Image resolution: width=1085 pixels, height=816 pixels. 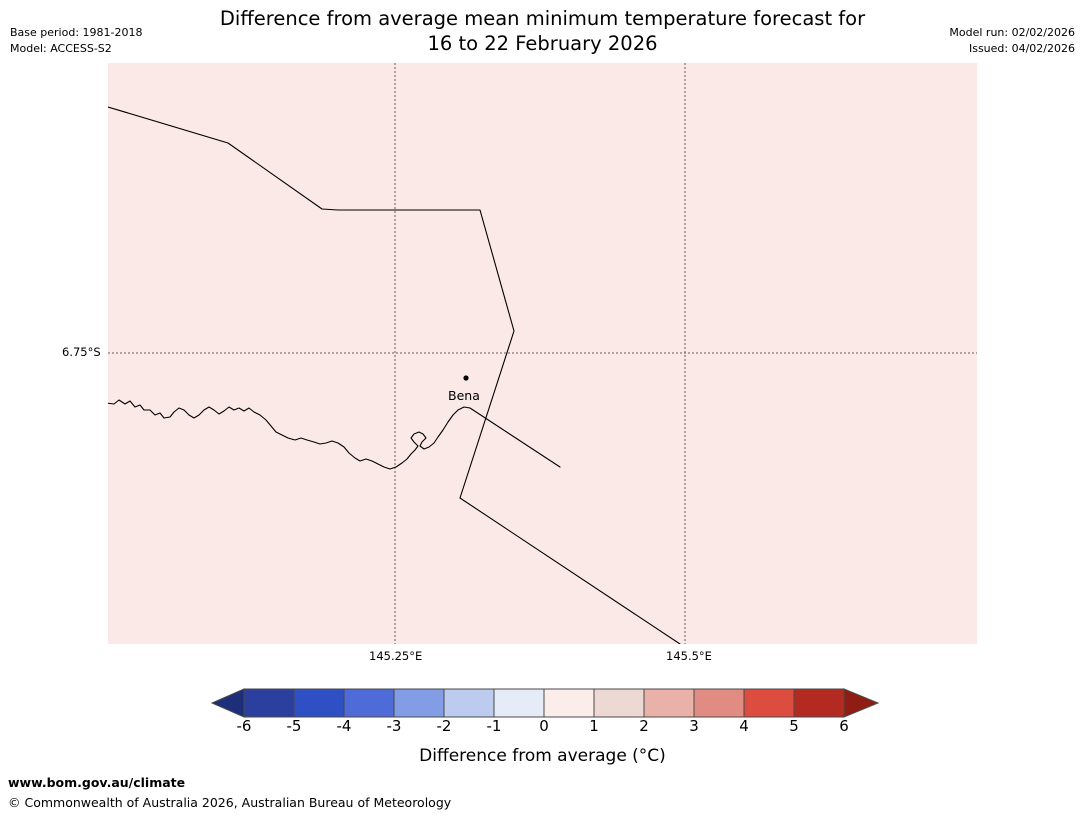 I want to click on colorbar-tick-6: 6, so click(x=844, y=726).